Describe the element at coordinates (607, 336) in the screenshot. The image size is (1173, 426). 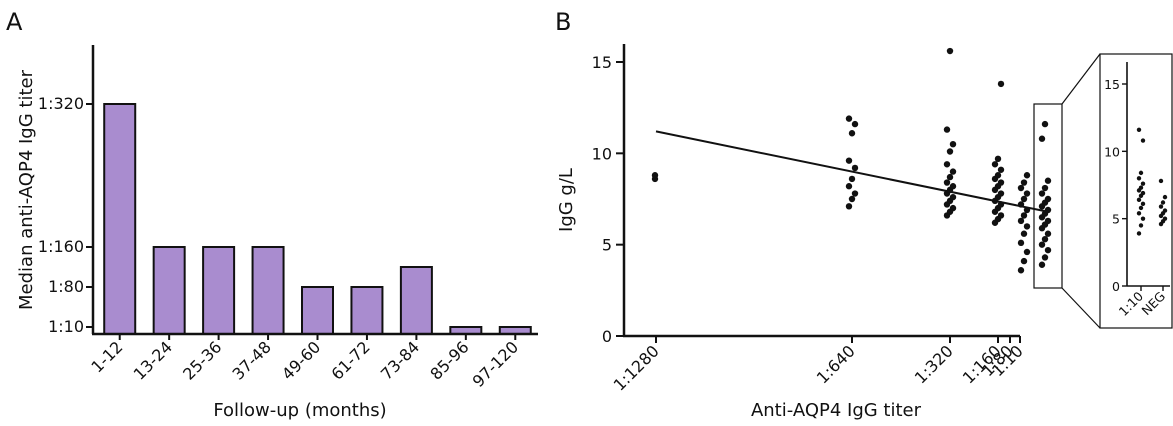
I see `y-tick-label-0: 0` at that location.